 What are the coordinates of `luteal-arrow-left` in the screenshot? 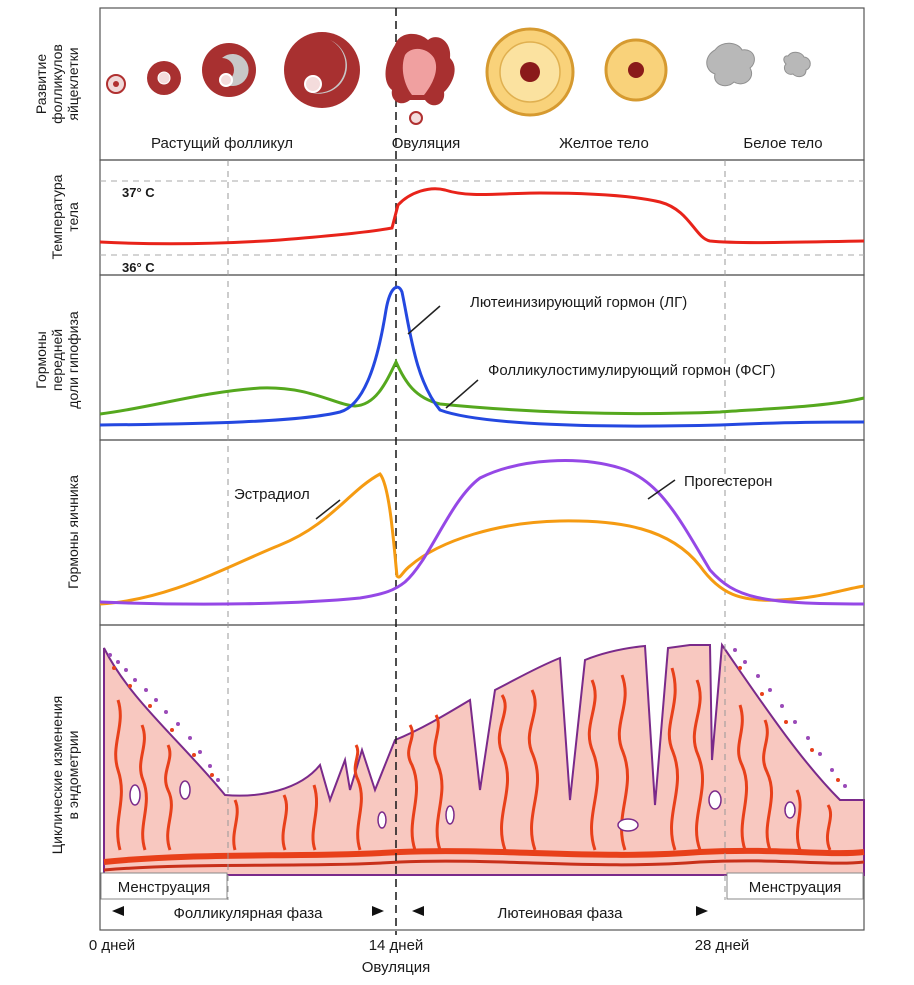 It's located at (418, 911).